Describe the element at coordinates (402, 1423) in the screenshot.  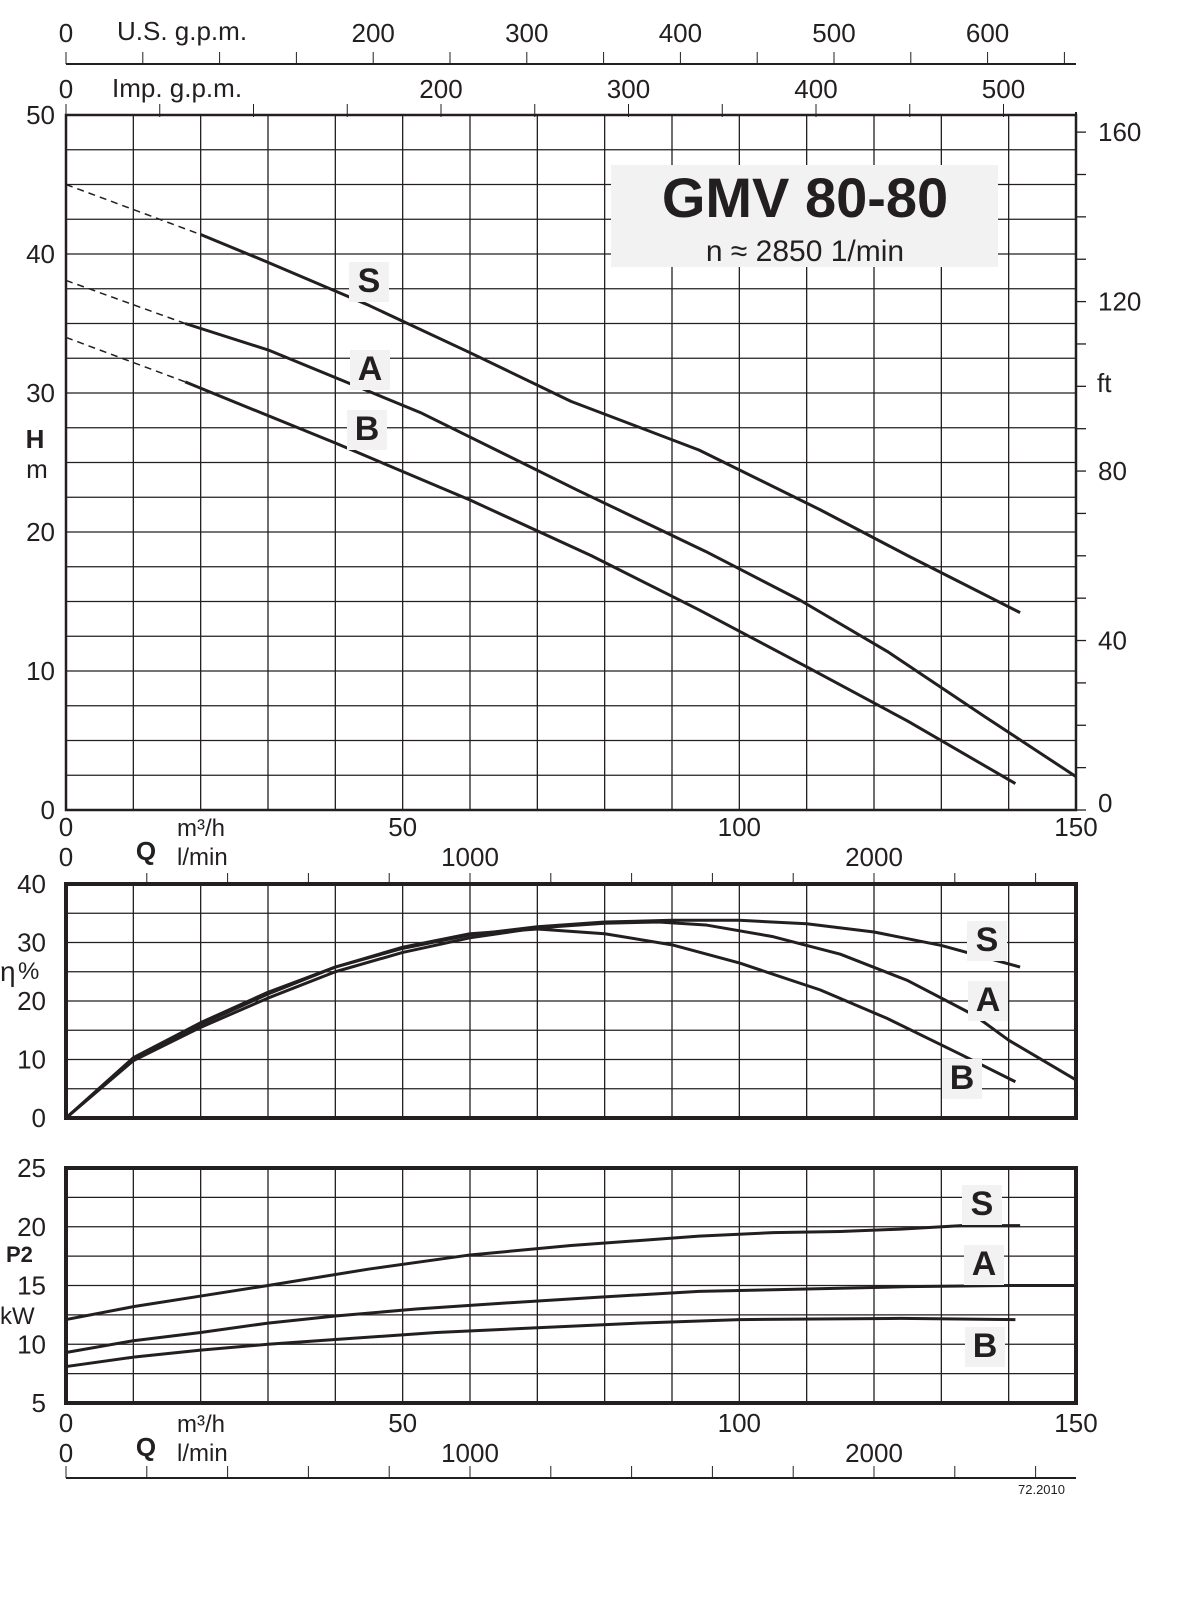
I see `power-x-tick-label: 50` at that location.